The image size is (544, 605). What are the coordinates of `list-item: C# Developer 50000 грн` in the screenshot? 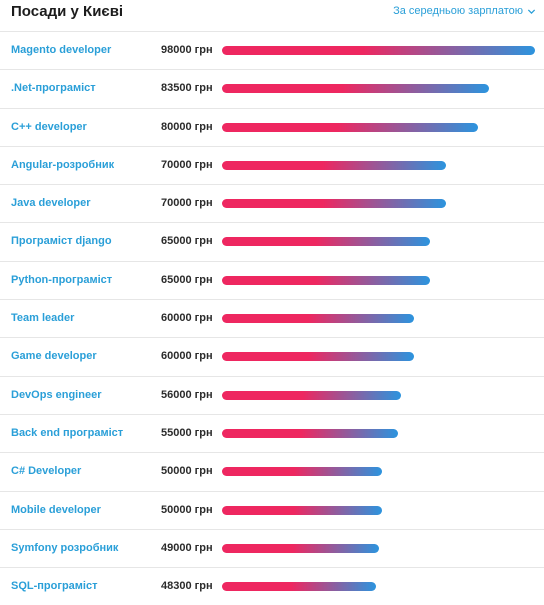 It's located at (272, 471).